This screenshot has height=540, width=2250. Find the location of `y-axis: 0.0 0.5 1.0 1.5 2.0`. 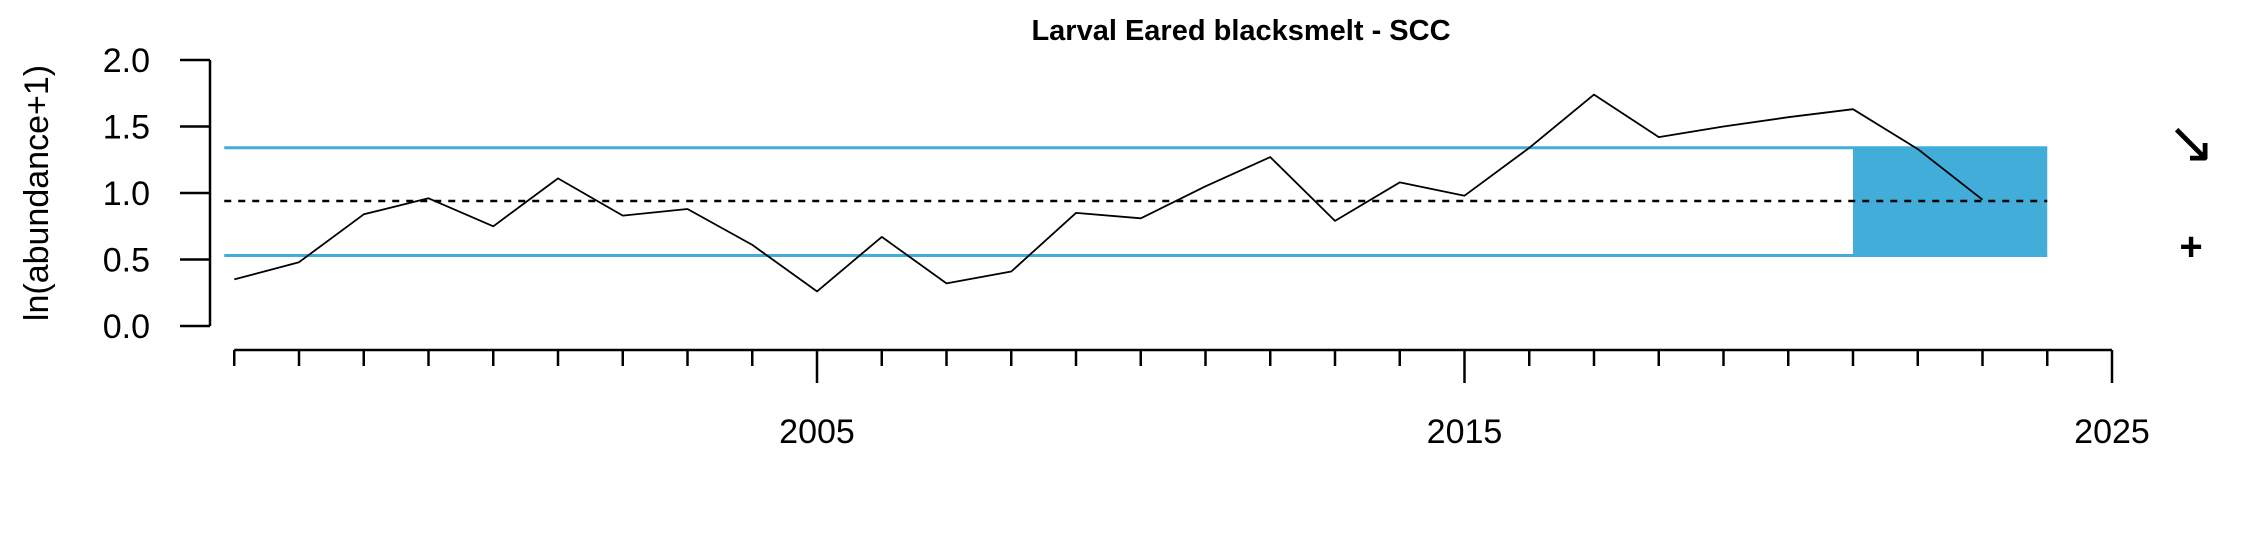

y-axis: 0.0 0.5 1.0 1.5 2.0 is located at coordinates (157, 194).